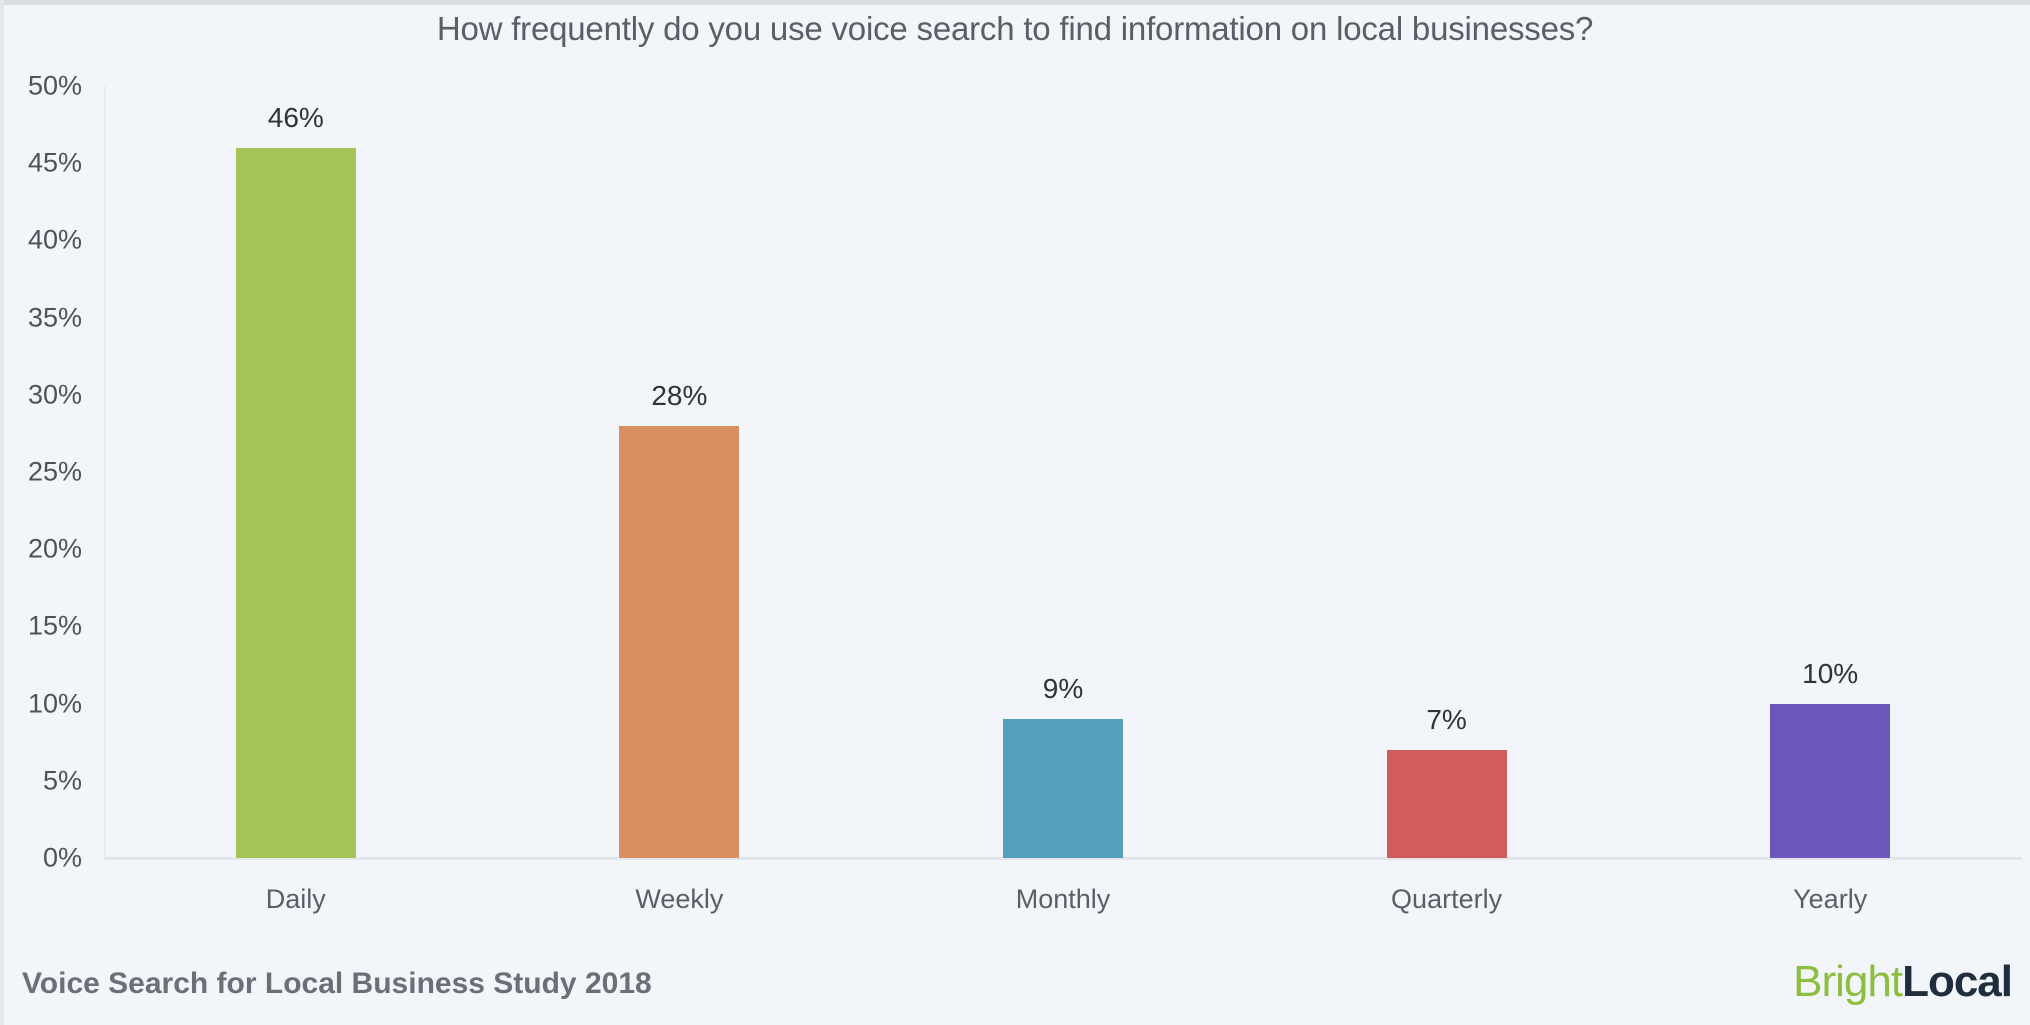 The height and width of the screenshot is (1025, 2030). Describe the element at coordinates (1830, 780) in the screenshot. I see `bar-yearly` at that location.